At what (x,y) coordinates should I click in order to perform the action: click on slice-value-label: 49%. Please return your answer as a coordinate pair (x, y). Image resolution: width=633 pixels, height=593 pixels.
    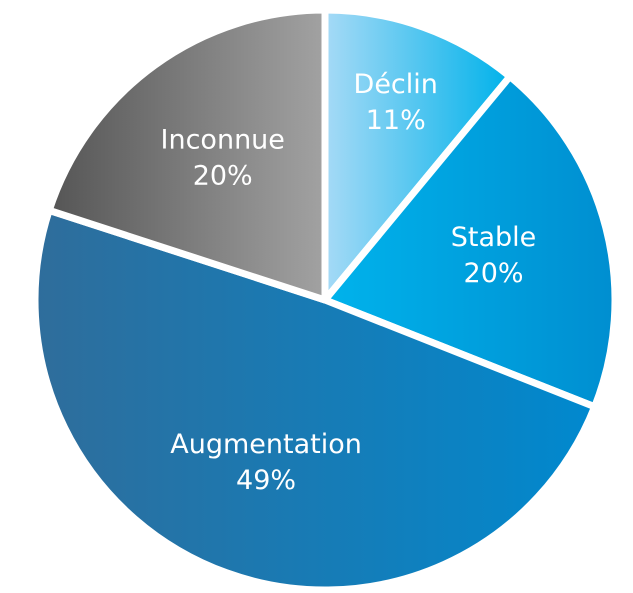
    Looking at the image, I should click on (266, 480).